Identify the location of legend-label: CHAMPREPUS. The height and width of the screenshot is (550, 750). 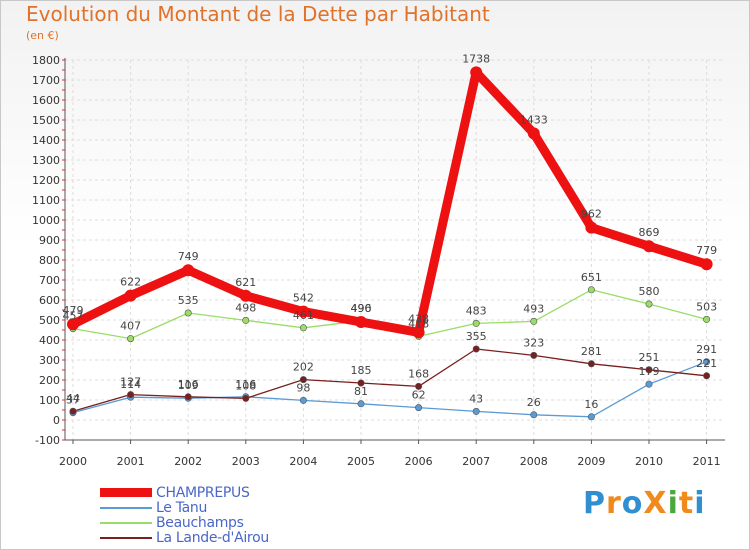
(203, 492).